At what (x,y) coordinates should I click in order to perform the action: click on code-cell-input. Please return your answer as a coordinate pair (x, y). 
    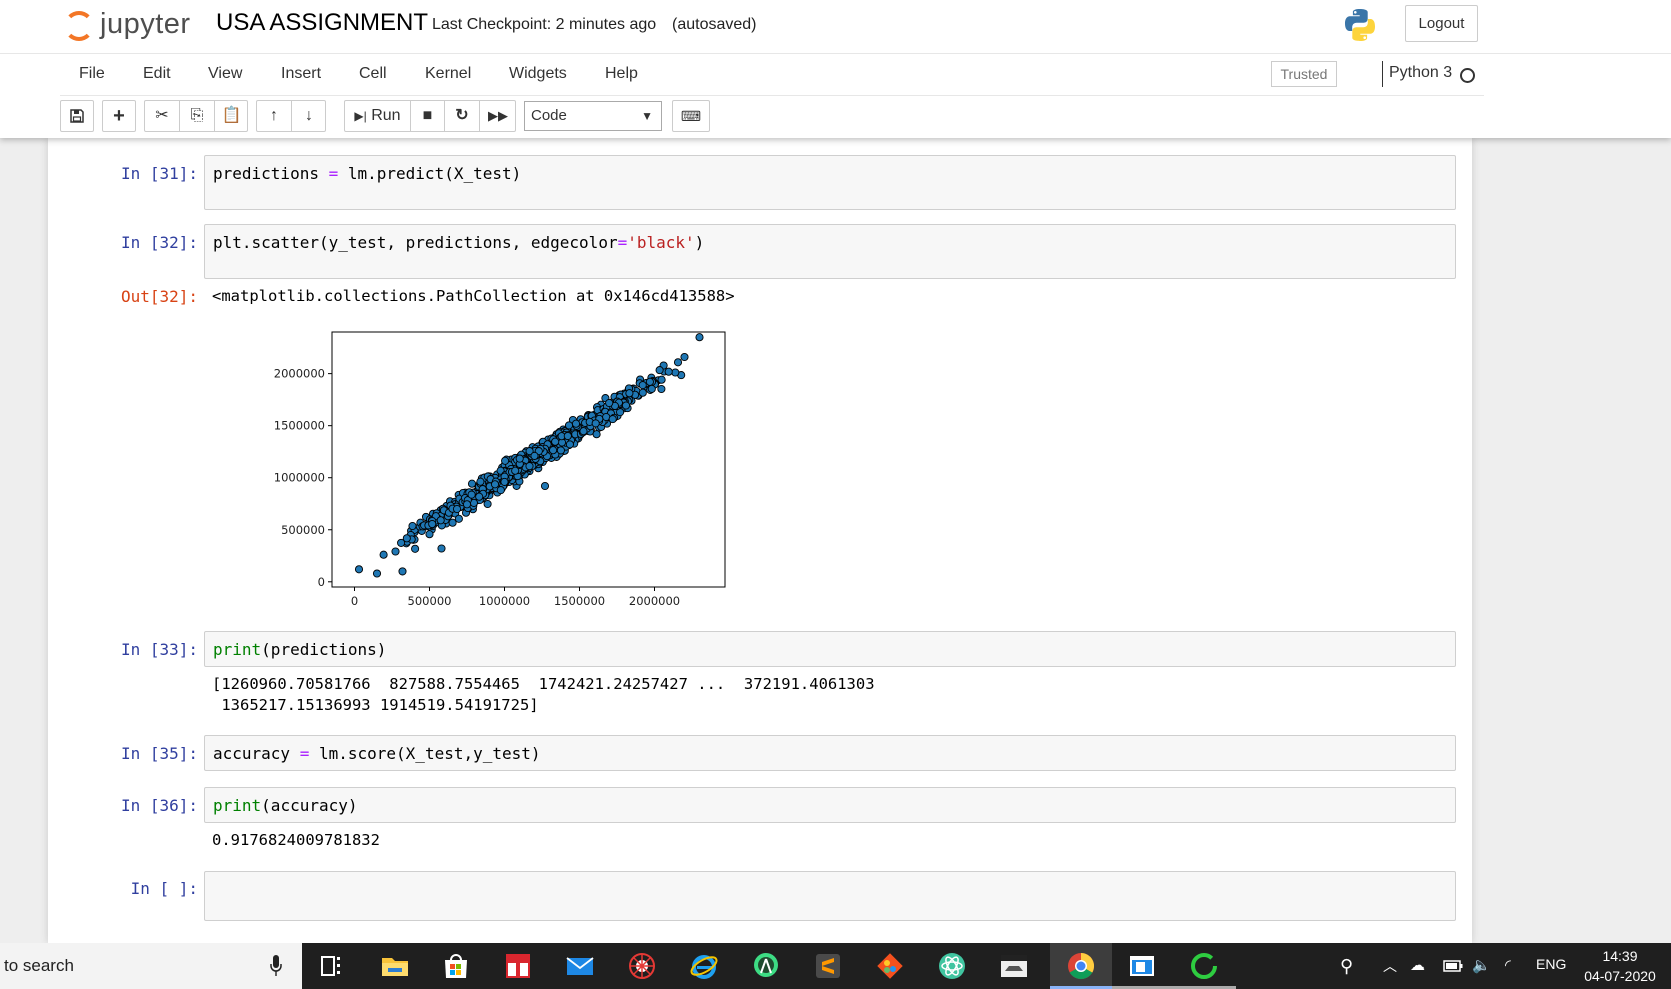
    Looking at the image, I should click on (830, 896).